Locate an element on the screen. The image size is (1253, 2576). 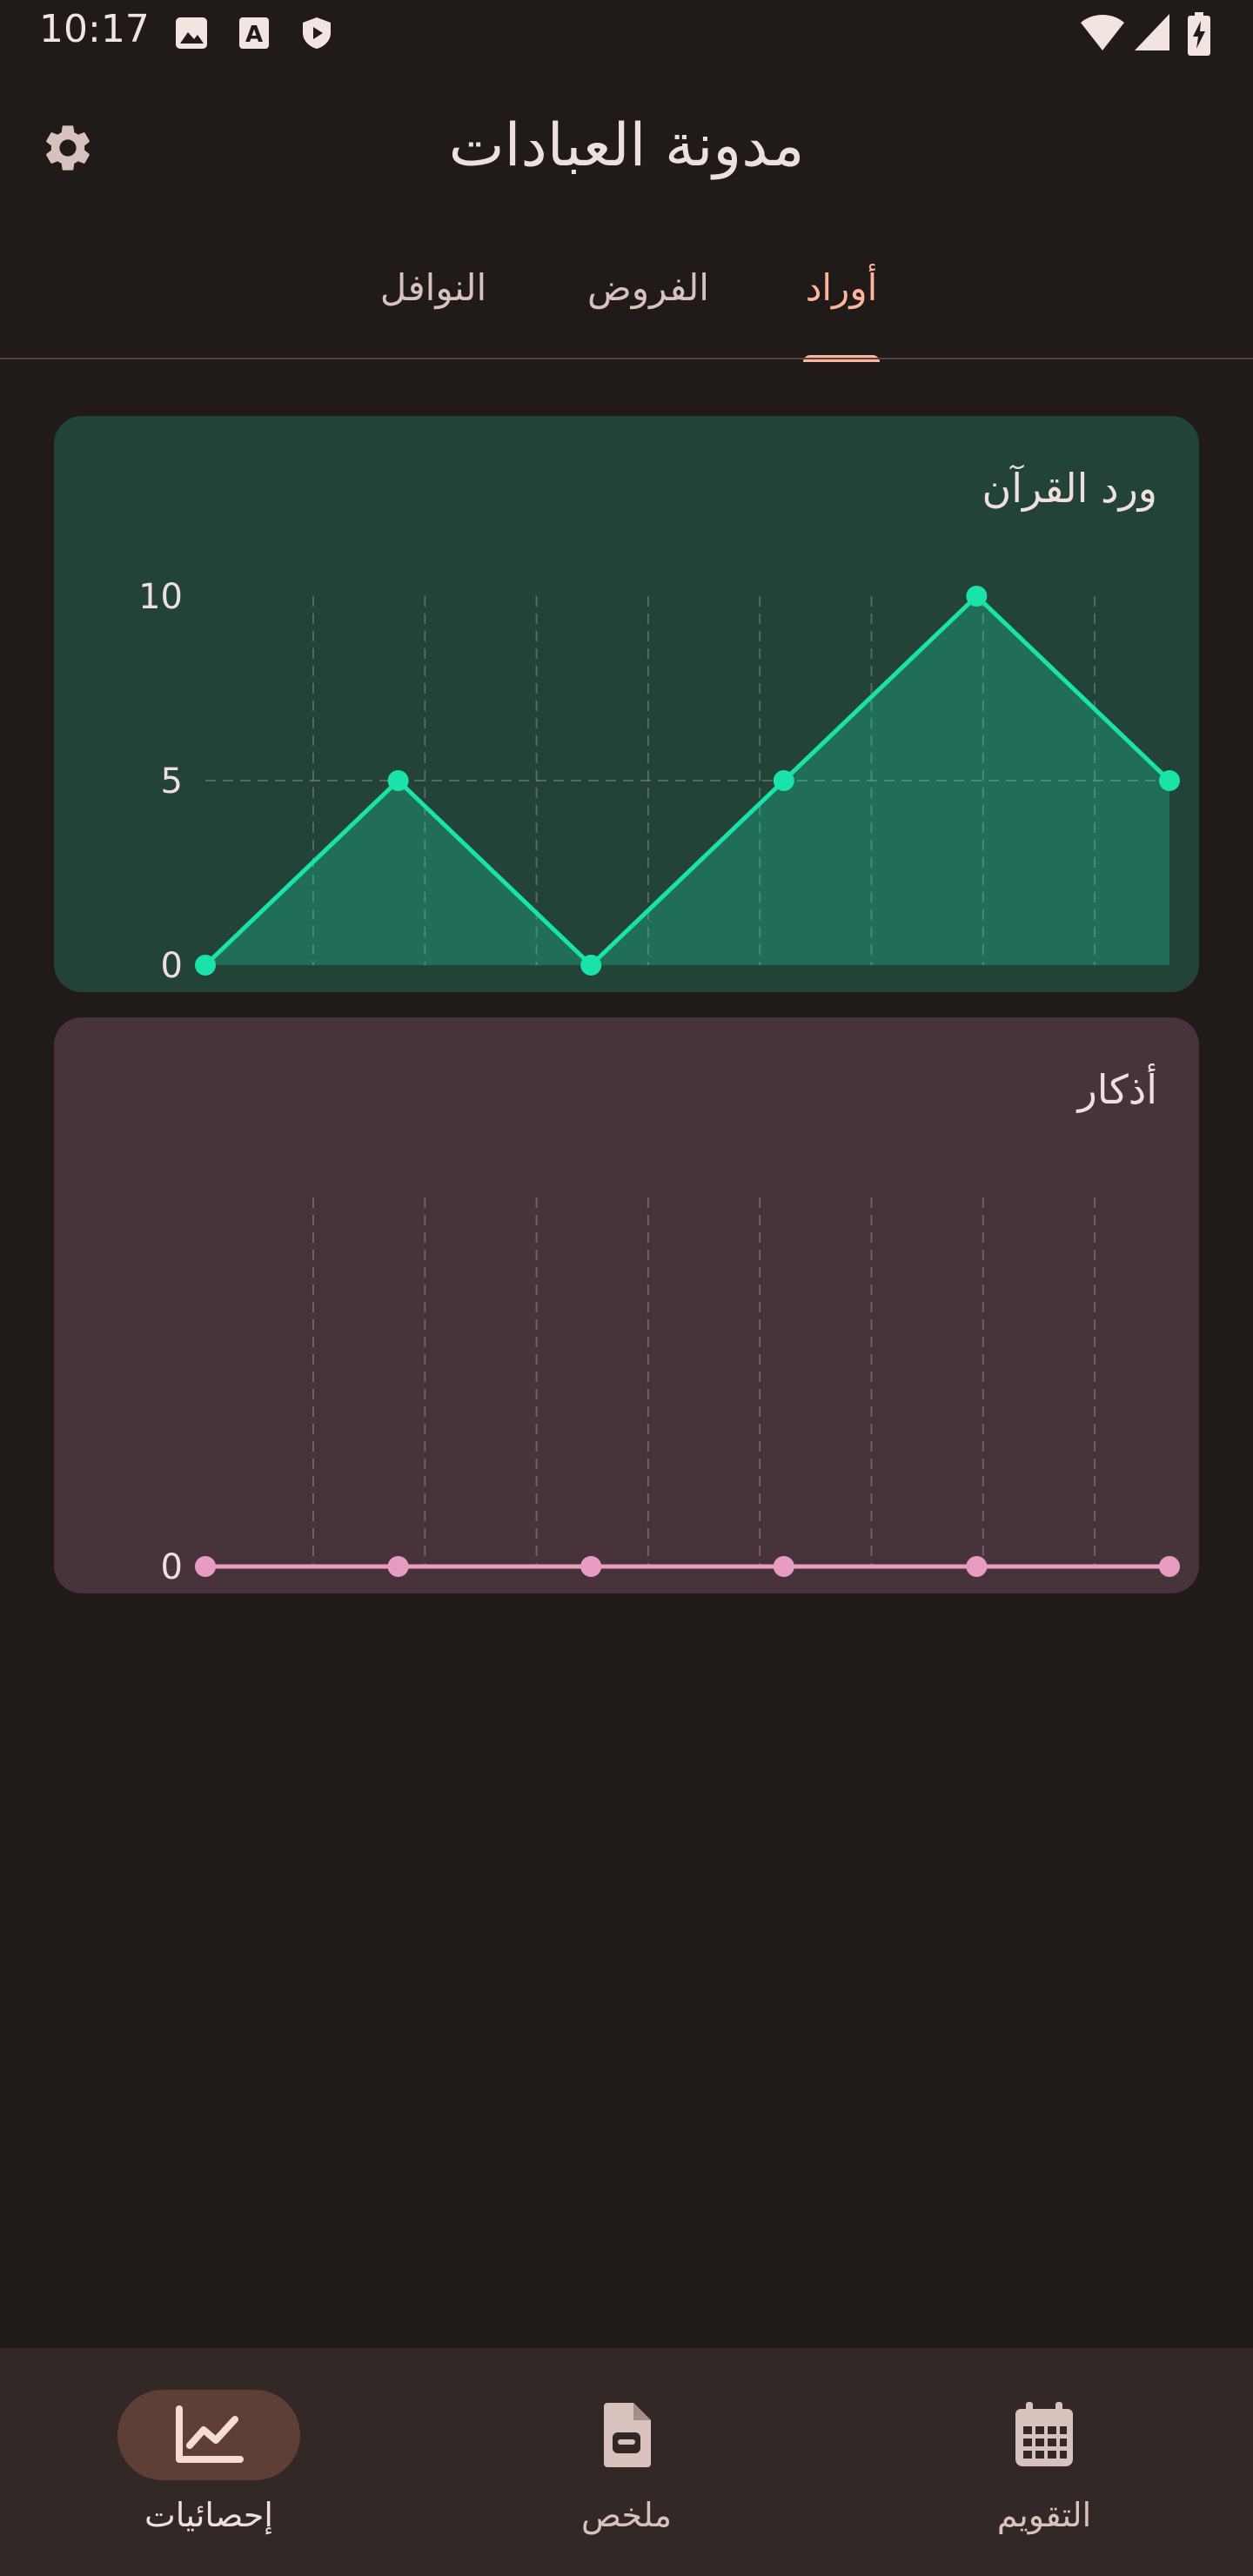
tab-divider is located at coordinates (626, 359).